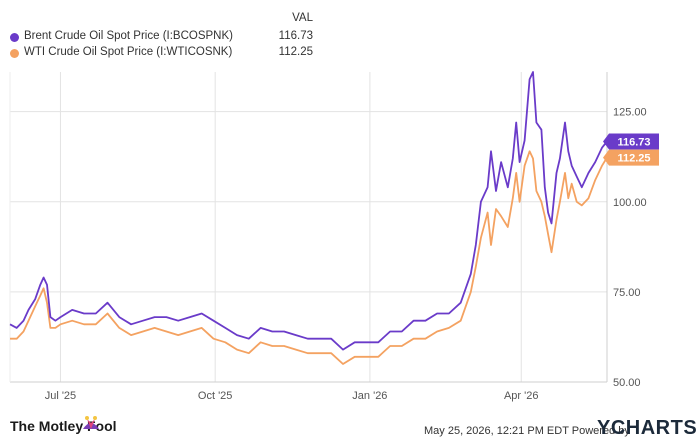  Describe the element at coordinates (128, 52) in the screenshot. I see `legend-label-wti: WTI Crude Oil Spot Price (I:WTICOSNK)` at that location.